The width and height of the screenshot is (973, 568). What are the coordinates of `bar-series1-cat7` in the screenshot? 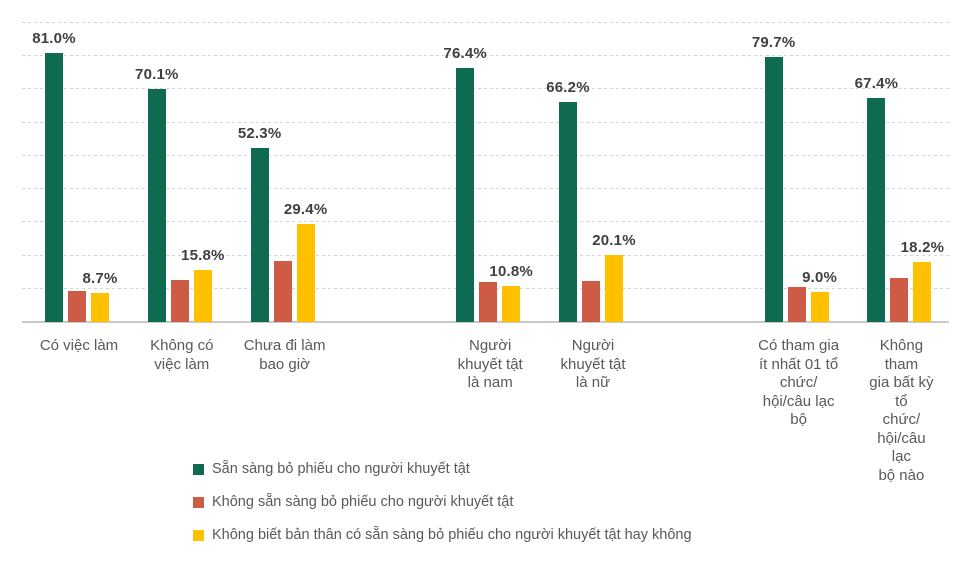 It's located at (876, 210).